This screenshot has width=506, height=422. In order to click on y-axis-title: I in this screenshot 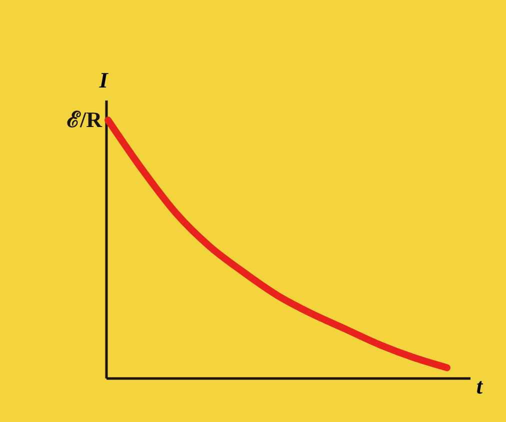, I will do `click(104, 80)`.